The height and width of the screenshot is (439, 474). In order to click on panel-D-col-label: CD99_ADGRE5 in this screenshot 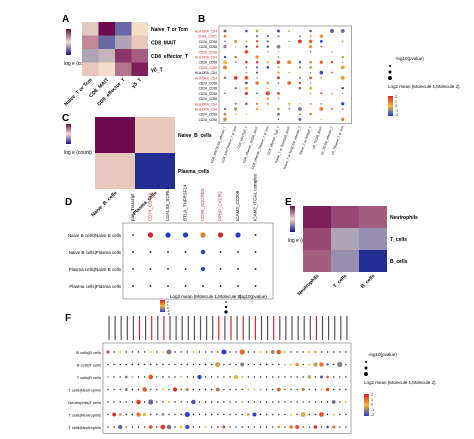, I will do `click(202, 204)`.